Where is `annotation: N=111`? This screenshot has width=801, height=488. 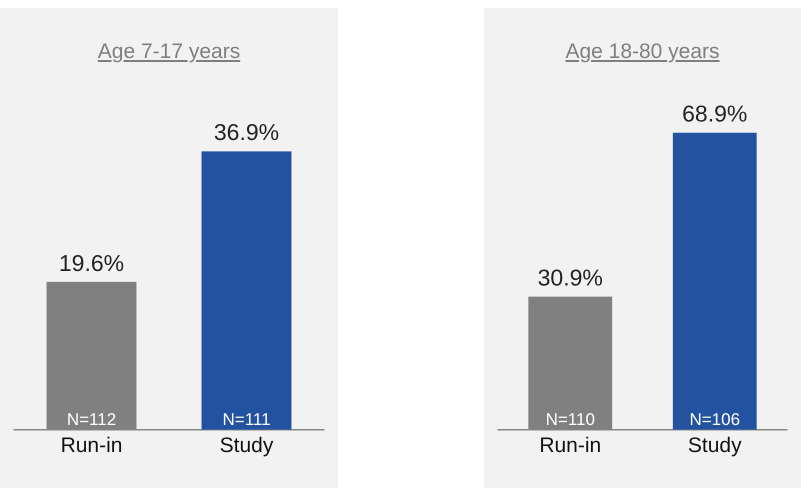
annotation: N=111 is located at coordinates (246, 419).